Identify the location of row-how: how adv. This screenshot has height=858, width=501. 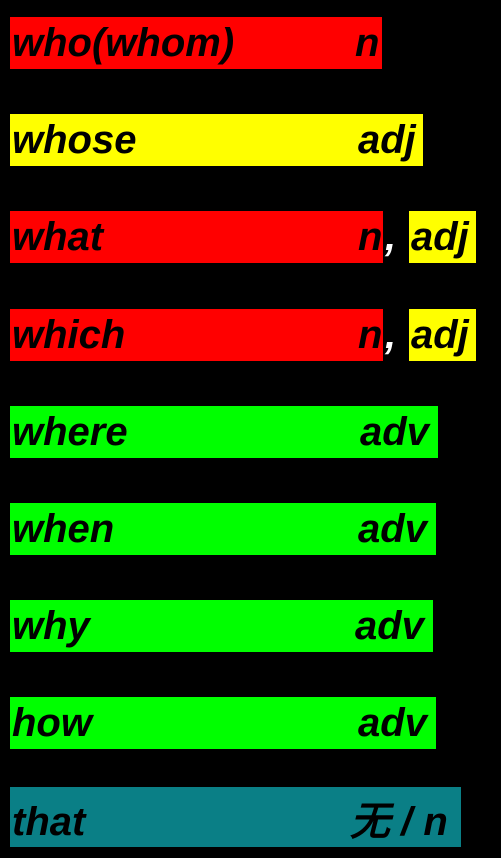
(250, 723).